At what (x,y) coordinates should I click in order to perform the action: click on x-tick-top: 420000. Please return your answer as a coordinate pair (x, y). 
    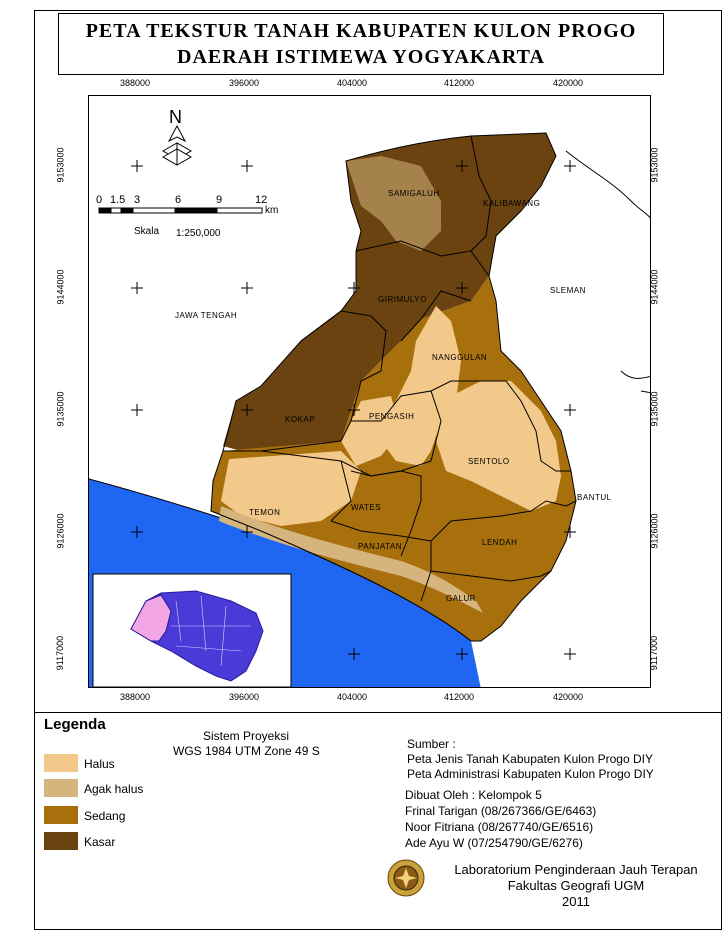
    Looking at the image, I should click on (568, 83).